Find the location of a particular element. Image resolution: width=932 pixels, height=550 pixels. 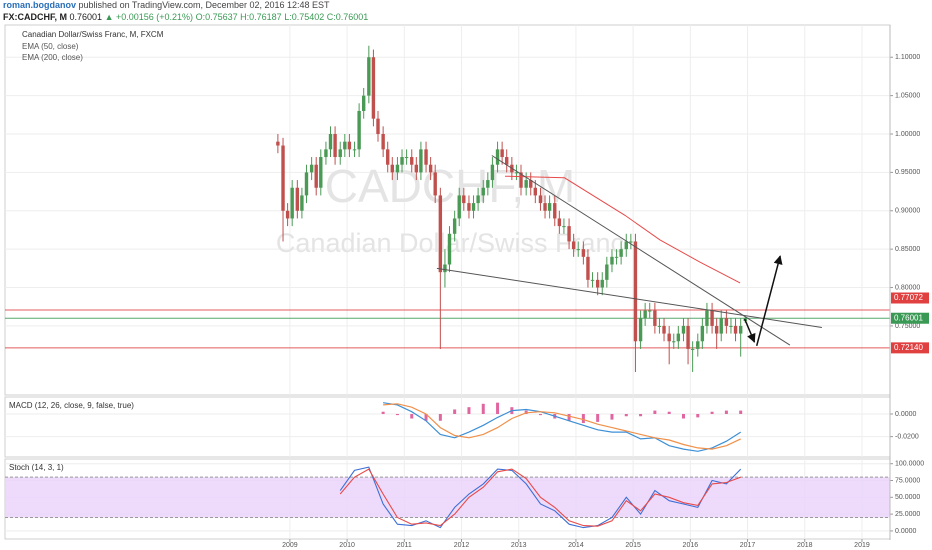

price-label: 0.76001 is located at coordinates (908, 317).